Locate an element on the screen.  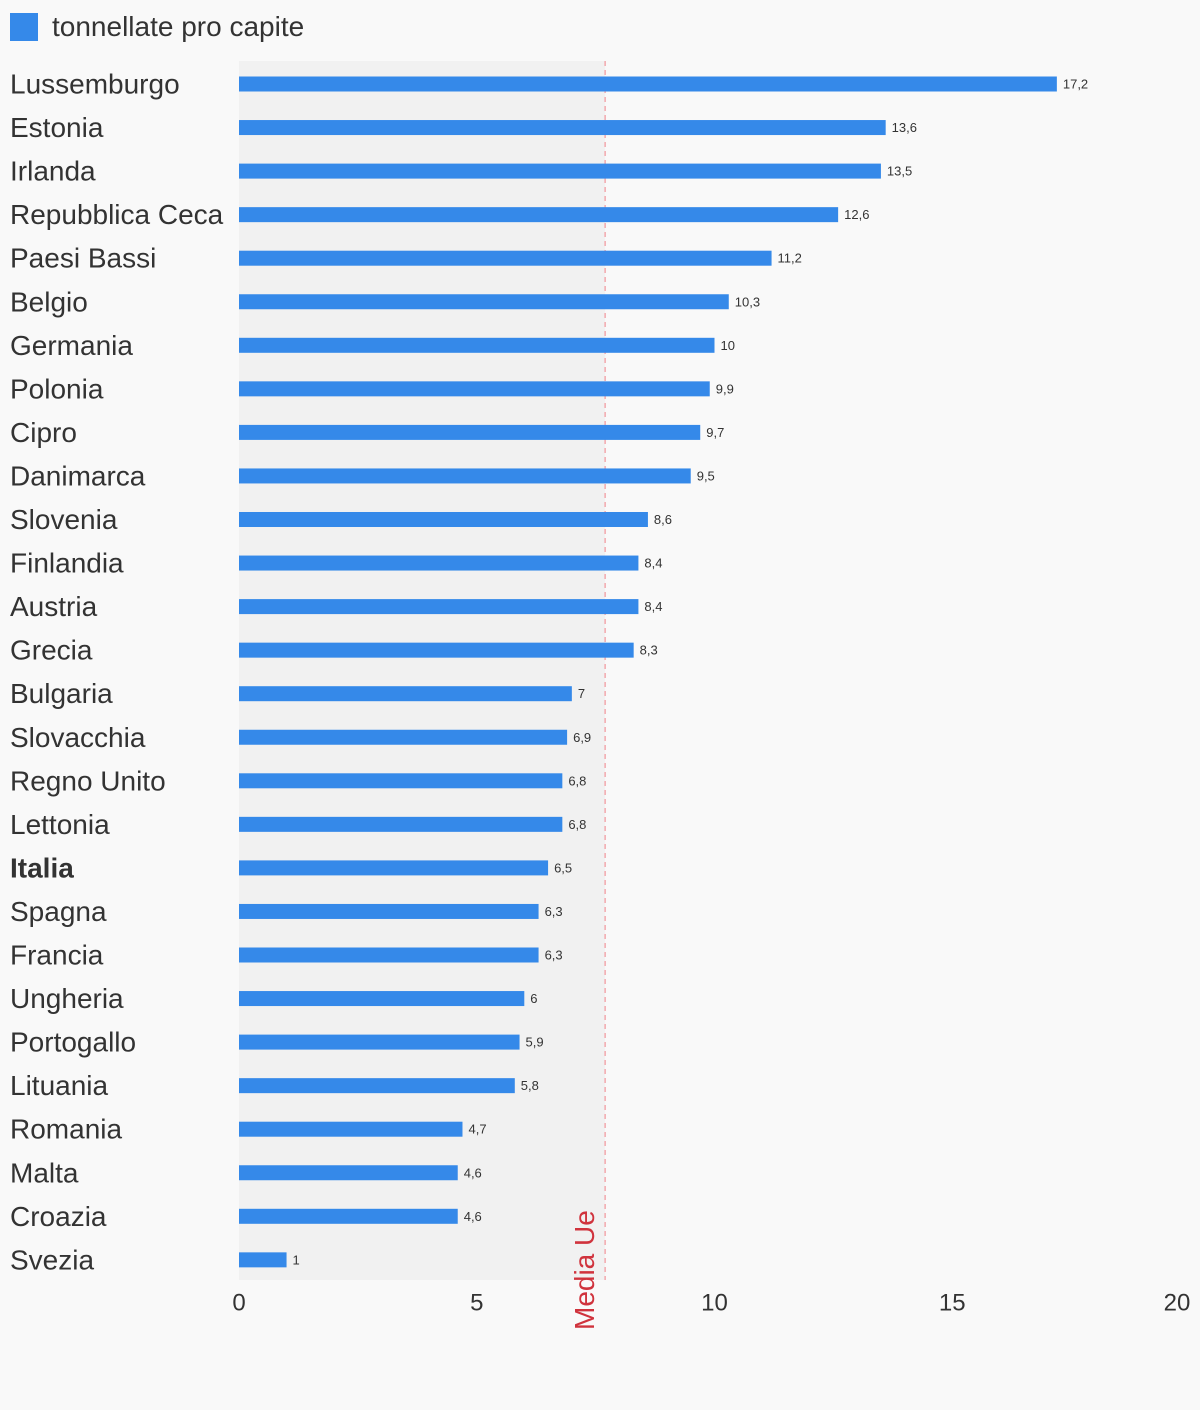
category-label: Repubblica Ceca is located at coordinates (117, 214).